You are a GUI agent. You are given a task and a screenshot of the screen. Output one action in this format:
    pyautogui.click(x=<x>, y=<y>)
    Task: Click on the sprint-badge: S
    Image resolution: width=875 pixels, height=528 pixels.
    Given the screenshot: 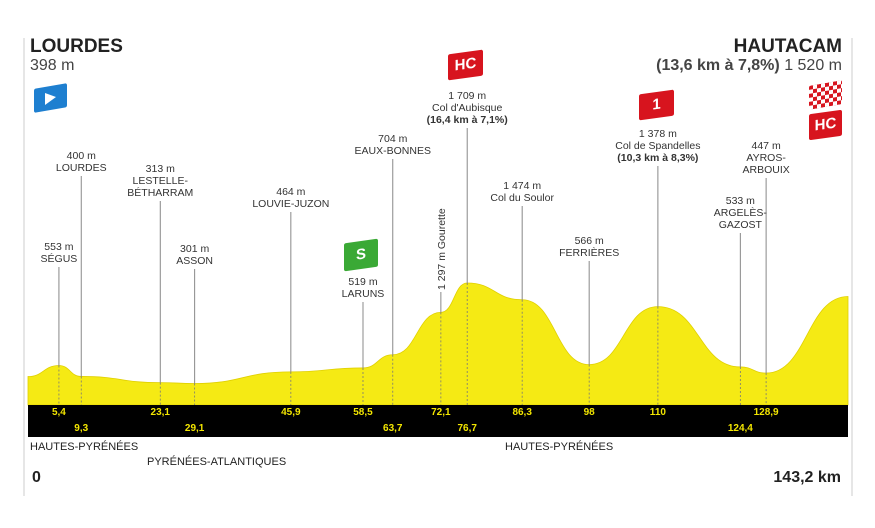 What is the action you would take?
    pyautogui.click(x=361, y=255)
    